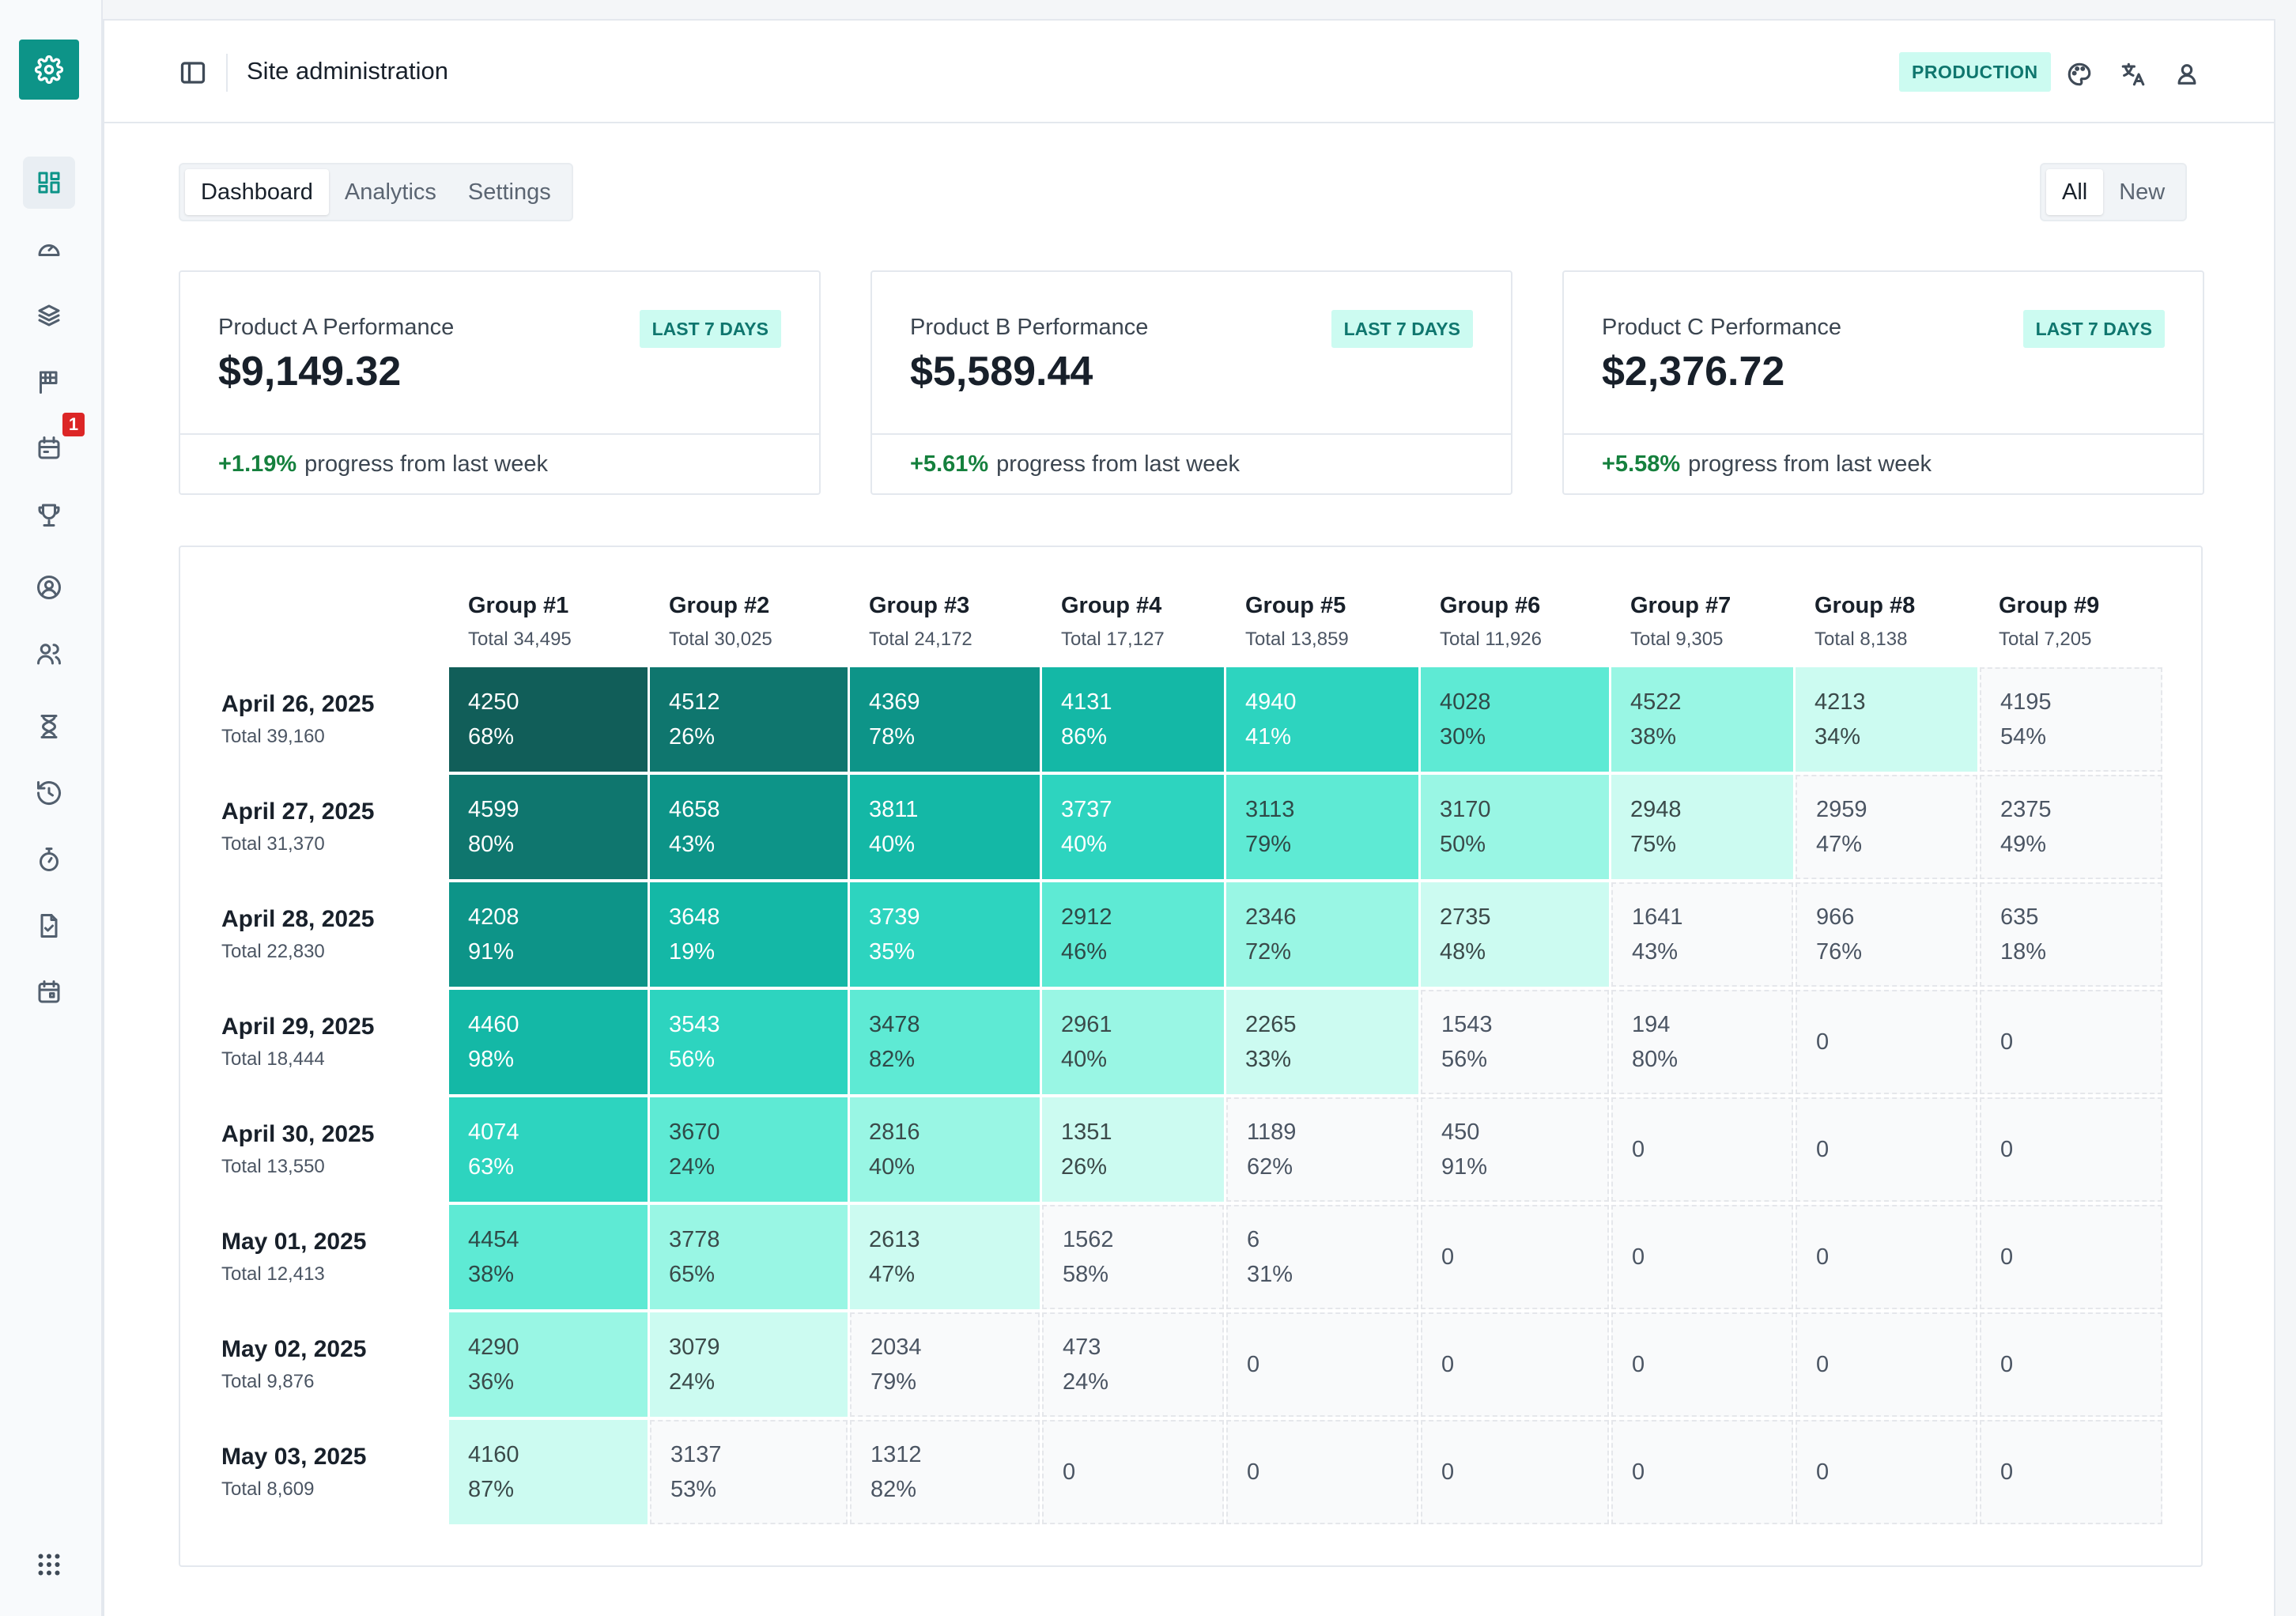 This screenshot has width=2296, height=1616. I want to click on heatmap-cell: 2346 72%, so click(1322, 934).